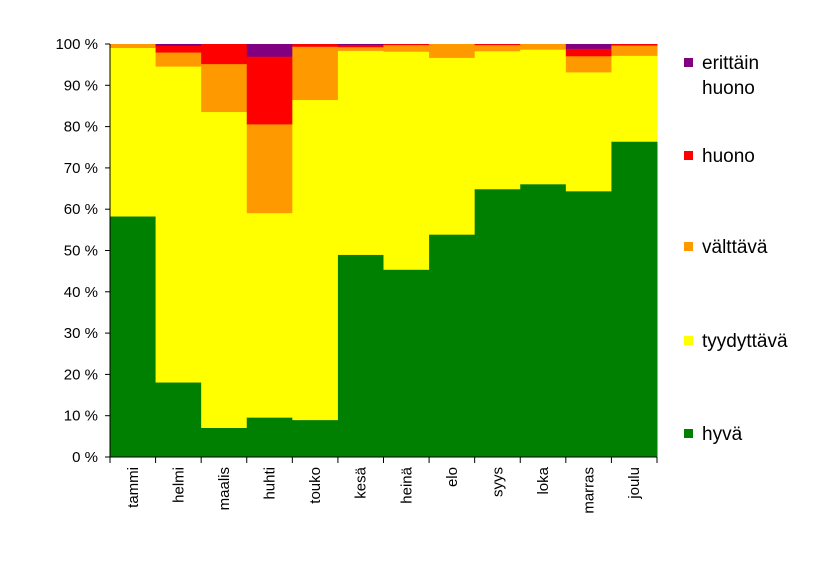  I want to click on y-tick-label: 30 %, so click(81, 333).